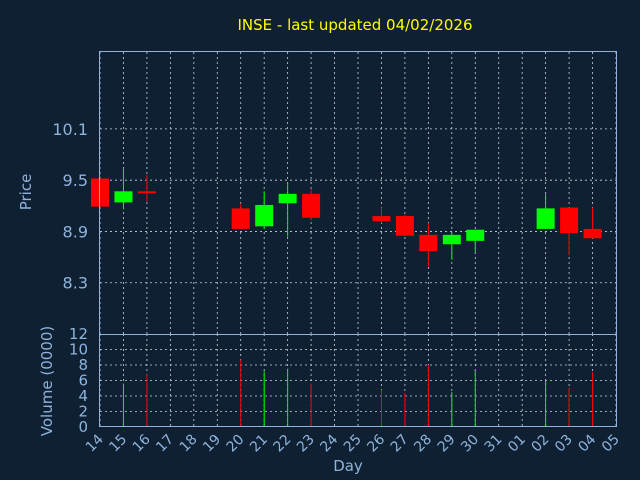  I want to click on day-tick-label: 26, so click(376, 443).